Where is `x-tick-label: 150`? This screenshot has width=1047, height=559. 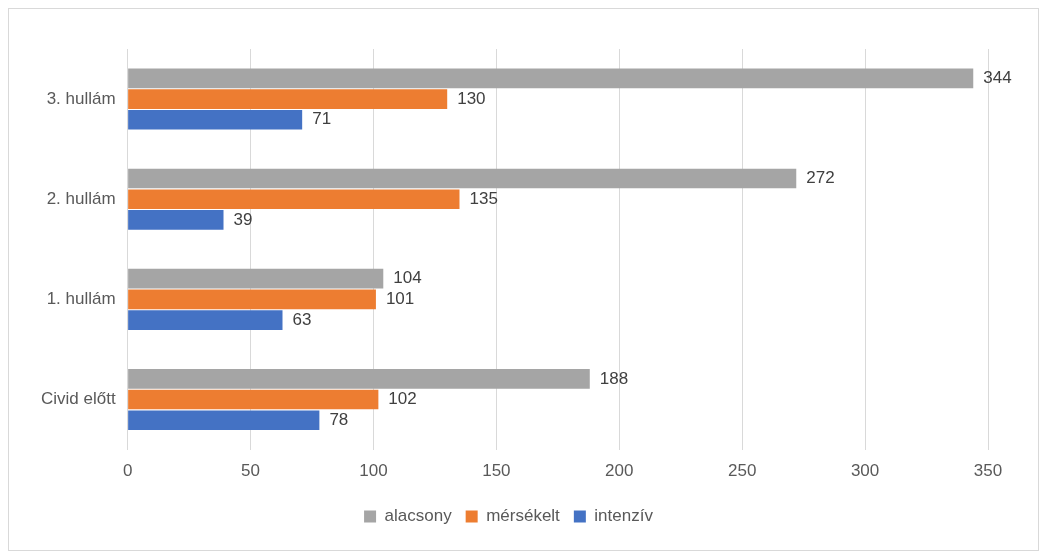
x-tick-label: 150 is located at coordinates (496, 471).